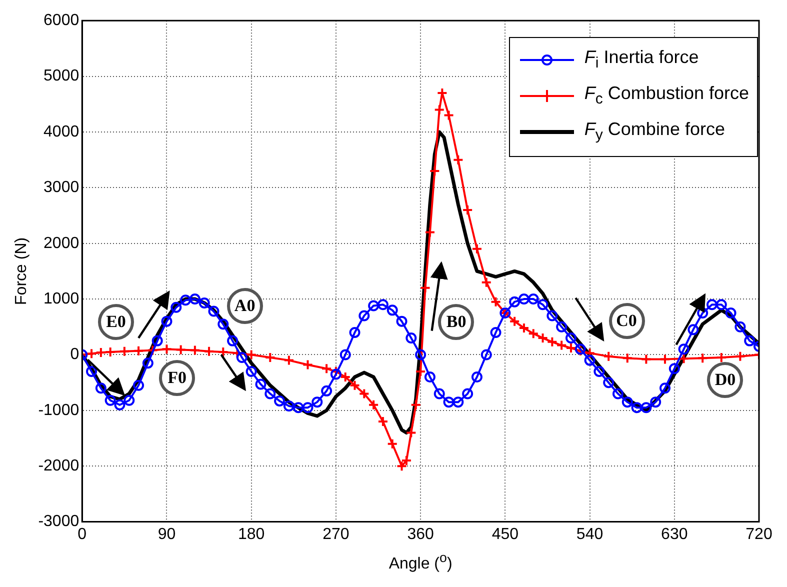 The width and height of the screenshot is (787, 587). Describe the element at coordinates (62, 187) in the screenshot. I see `y-tick-label: 3000` at that location.